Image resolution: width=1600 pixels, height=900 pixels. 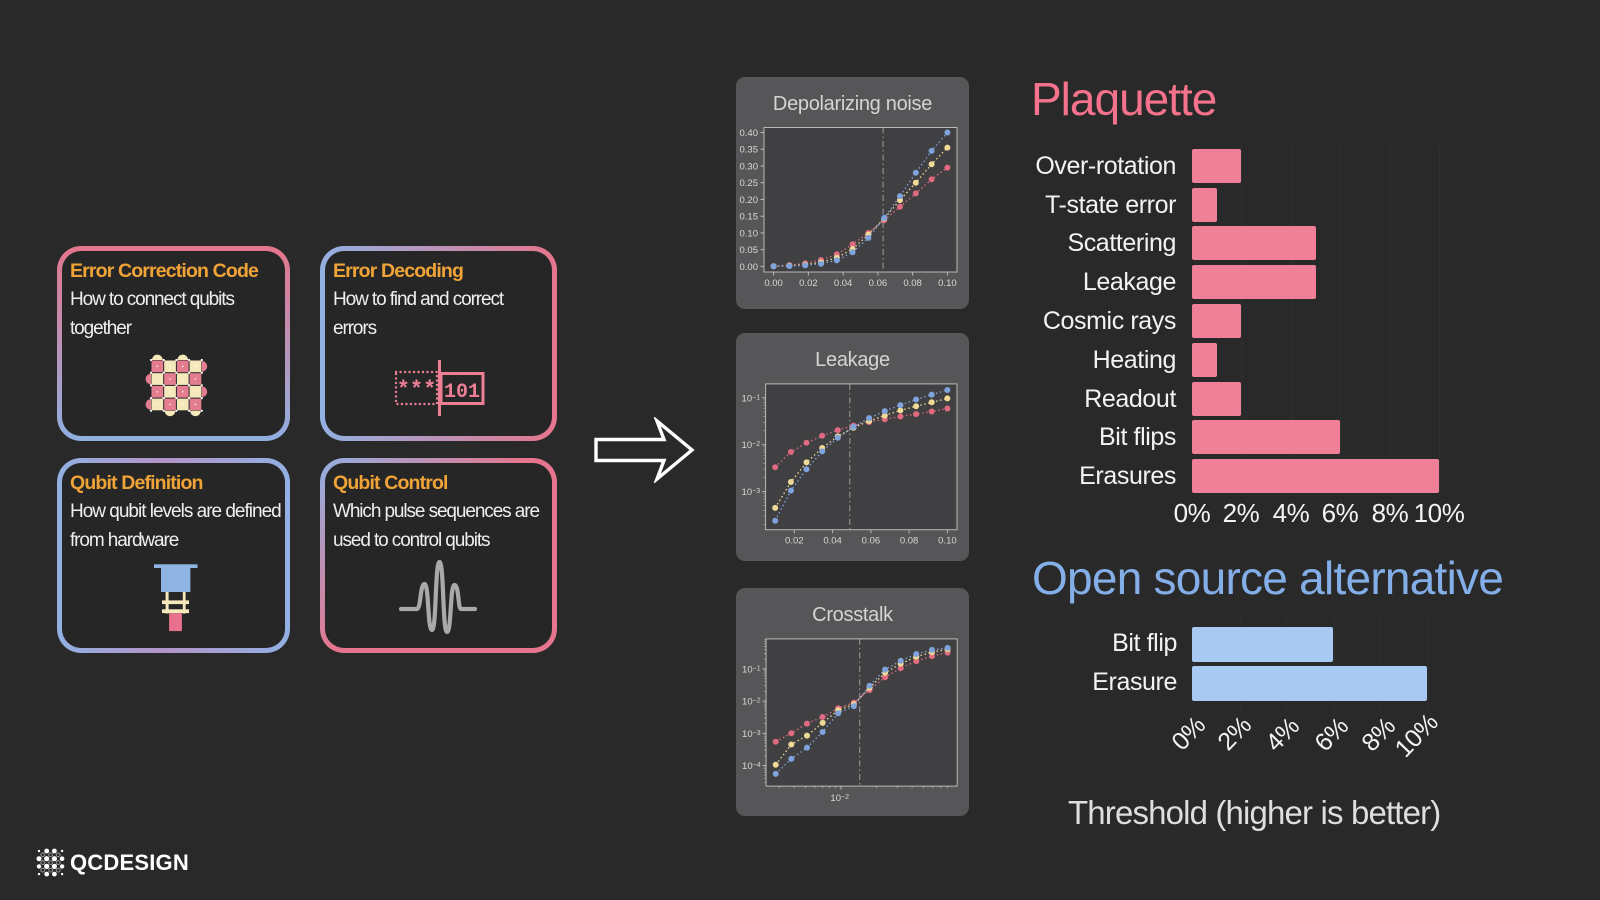 What do you see at coordinates (749, 150) in the screenshot?
I see `svg-text: 0.35` at bounding box center [749, 150].